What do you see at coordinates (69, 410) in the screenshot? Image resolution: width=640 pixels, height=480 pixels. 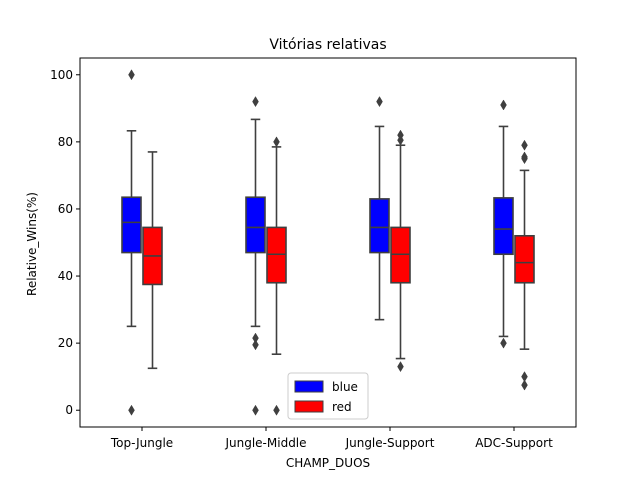 I see `y-tick-label: 0` at bounding box center [69, 410].